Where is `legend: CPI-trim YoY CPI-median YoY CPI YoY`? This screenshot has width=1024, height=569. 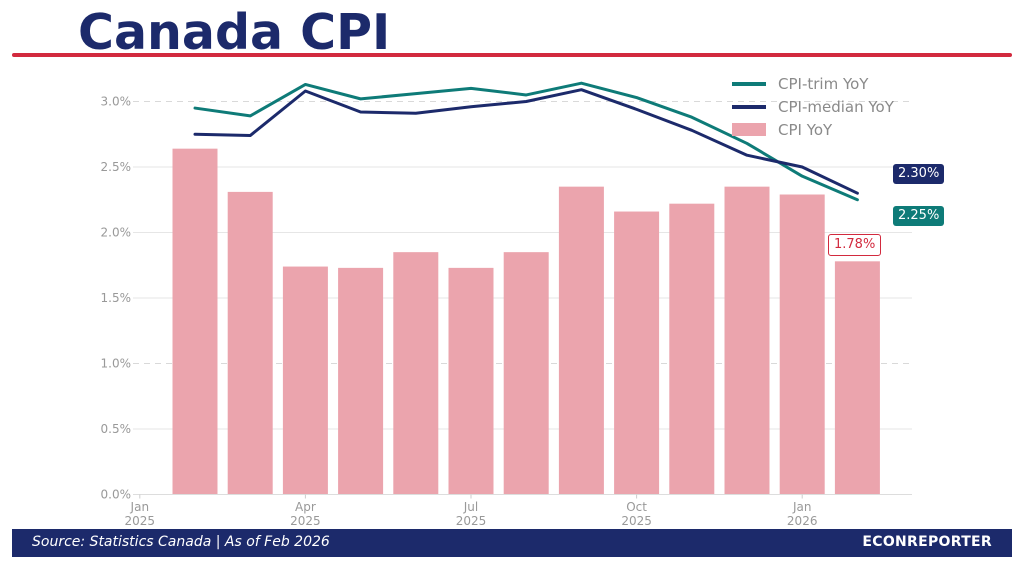
legend: CPI-trim YoY CPI-median YoY CPI YoY is located at coordinates (813, 106).